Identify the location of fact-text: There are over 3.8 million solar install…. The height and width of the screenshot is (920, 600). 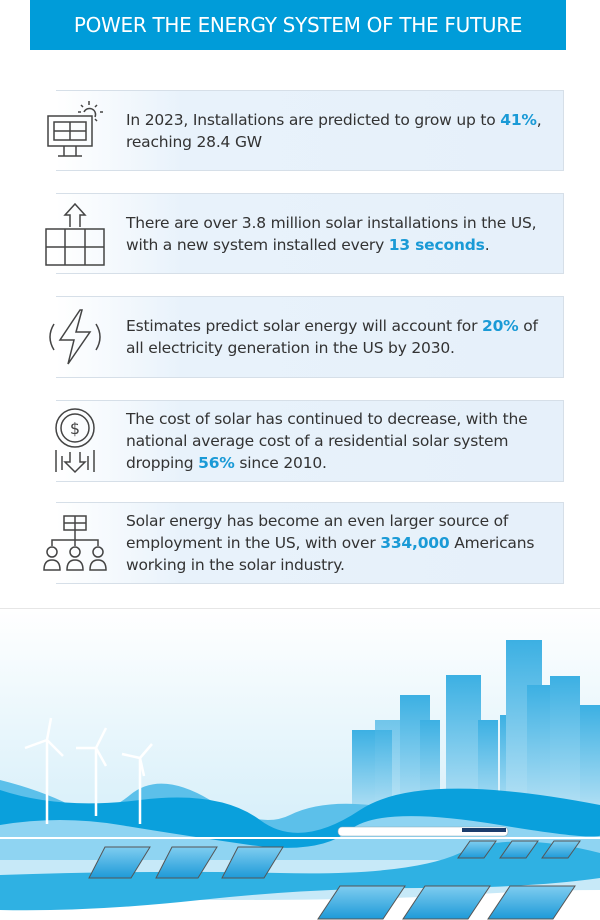
(331, 233).